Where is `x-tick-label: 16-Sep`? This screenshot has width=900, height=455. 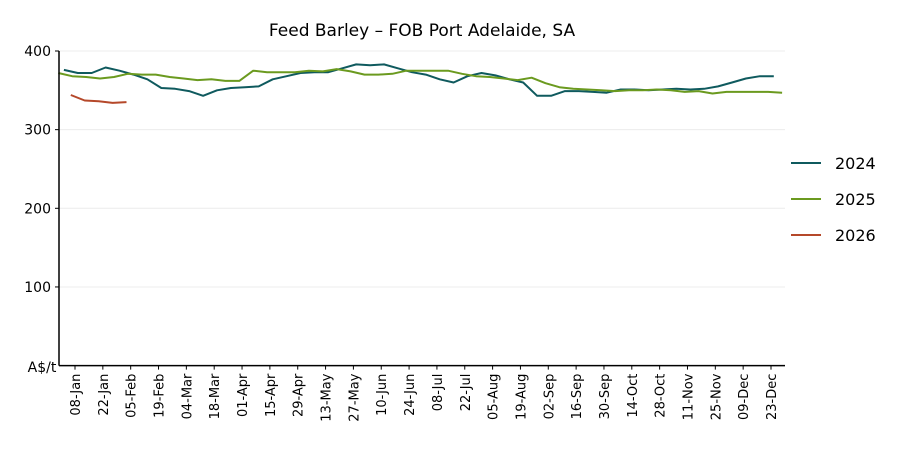
x-tick-label: 16-Sep is located at coordinates (577, 397).